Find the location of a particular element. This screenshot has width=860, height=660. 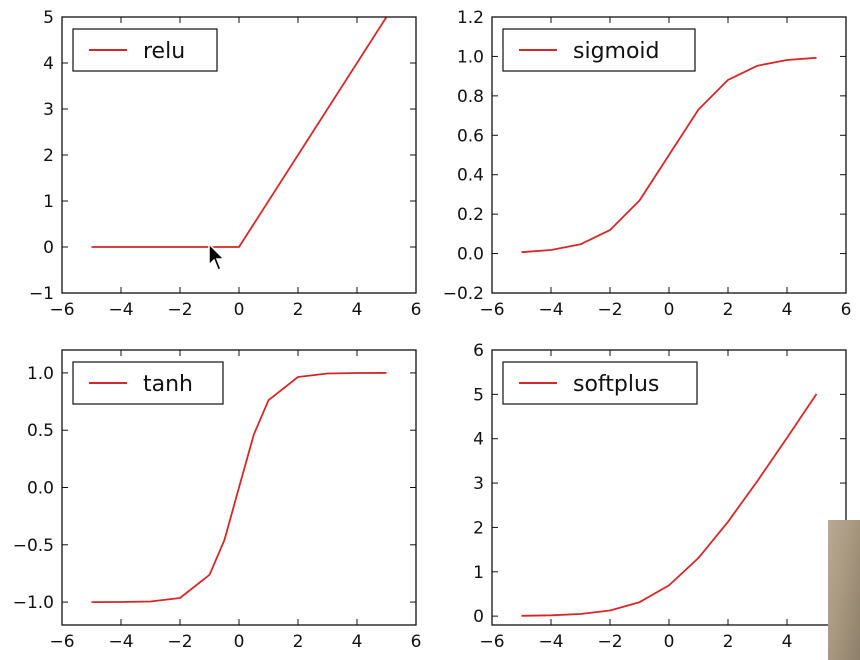

legend-label: tanh is located at coordinates (168, 384).